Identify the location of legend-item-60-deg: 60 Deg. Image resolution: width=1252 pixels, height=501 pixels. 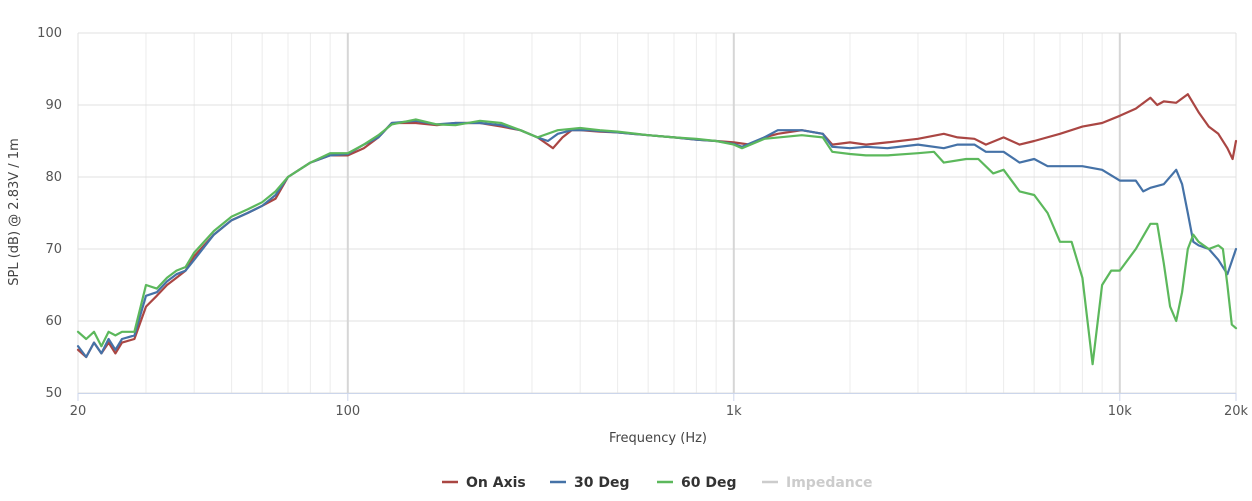
(697, 483).